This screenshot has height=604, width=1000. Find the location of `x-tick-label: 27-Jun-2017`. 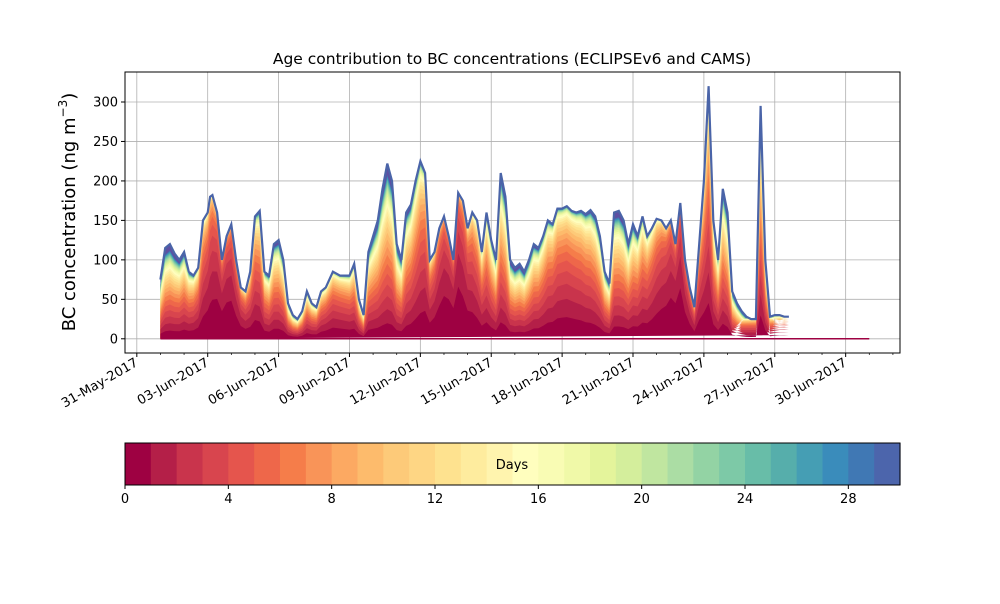

x-tick-label: 27-Jun-2017 is located at coordinates (740, 381).